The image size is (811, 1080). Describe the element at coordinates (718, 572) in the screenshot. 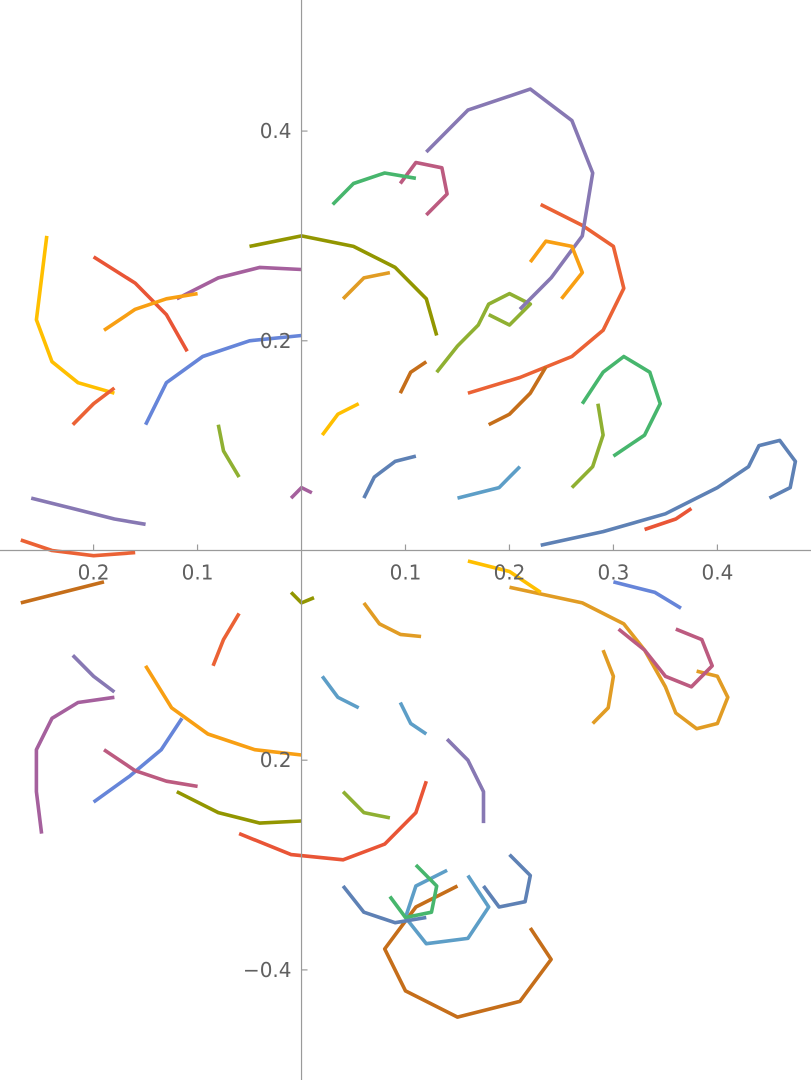

I see `x-tick-label: 0.4` at that location.